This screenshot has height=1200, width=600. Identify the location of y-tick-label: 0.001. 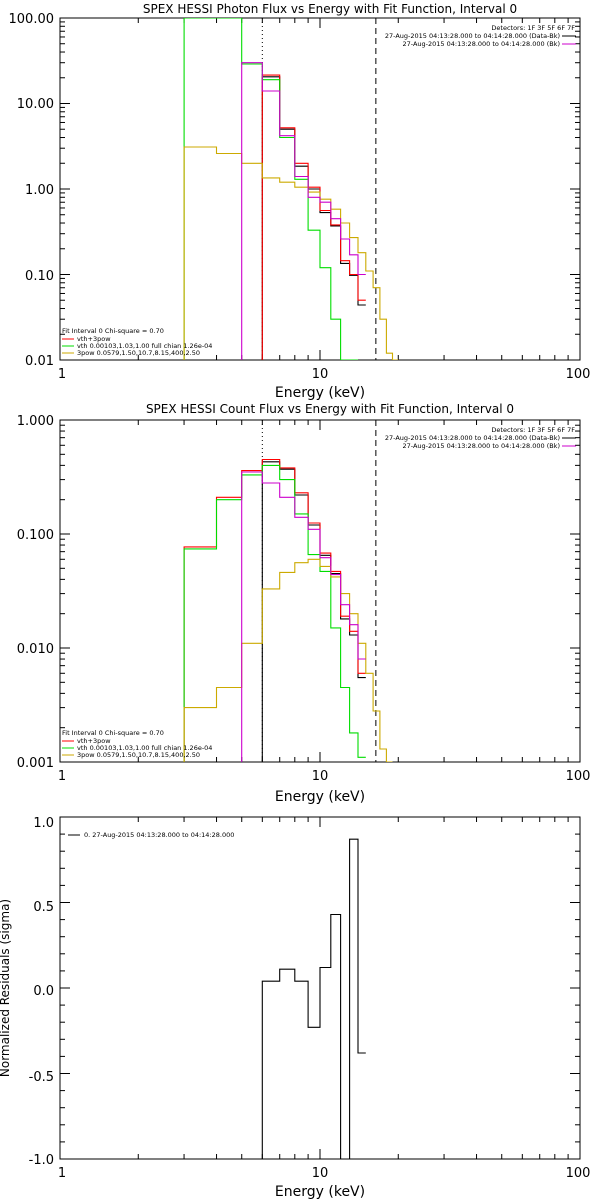
(35, 763).